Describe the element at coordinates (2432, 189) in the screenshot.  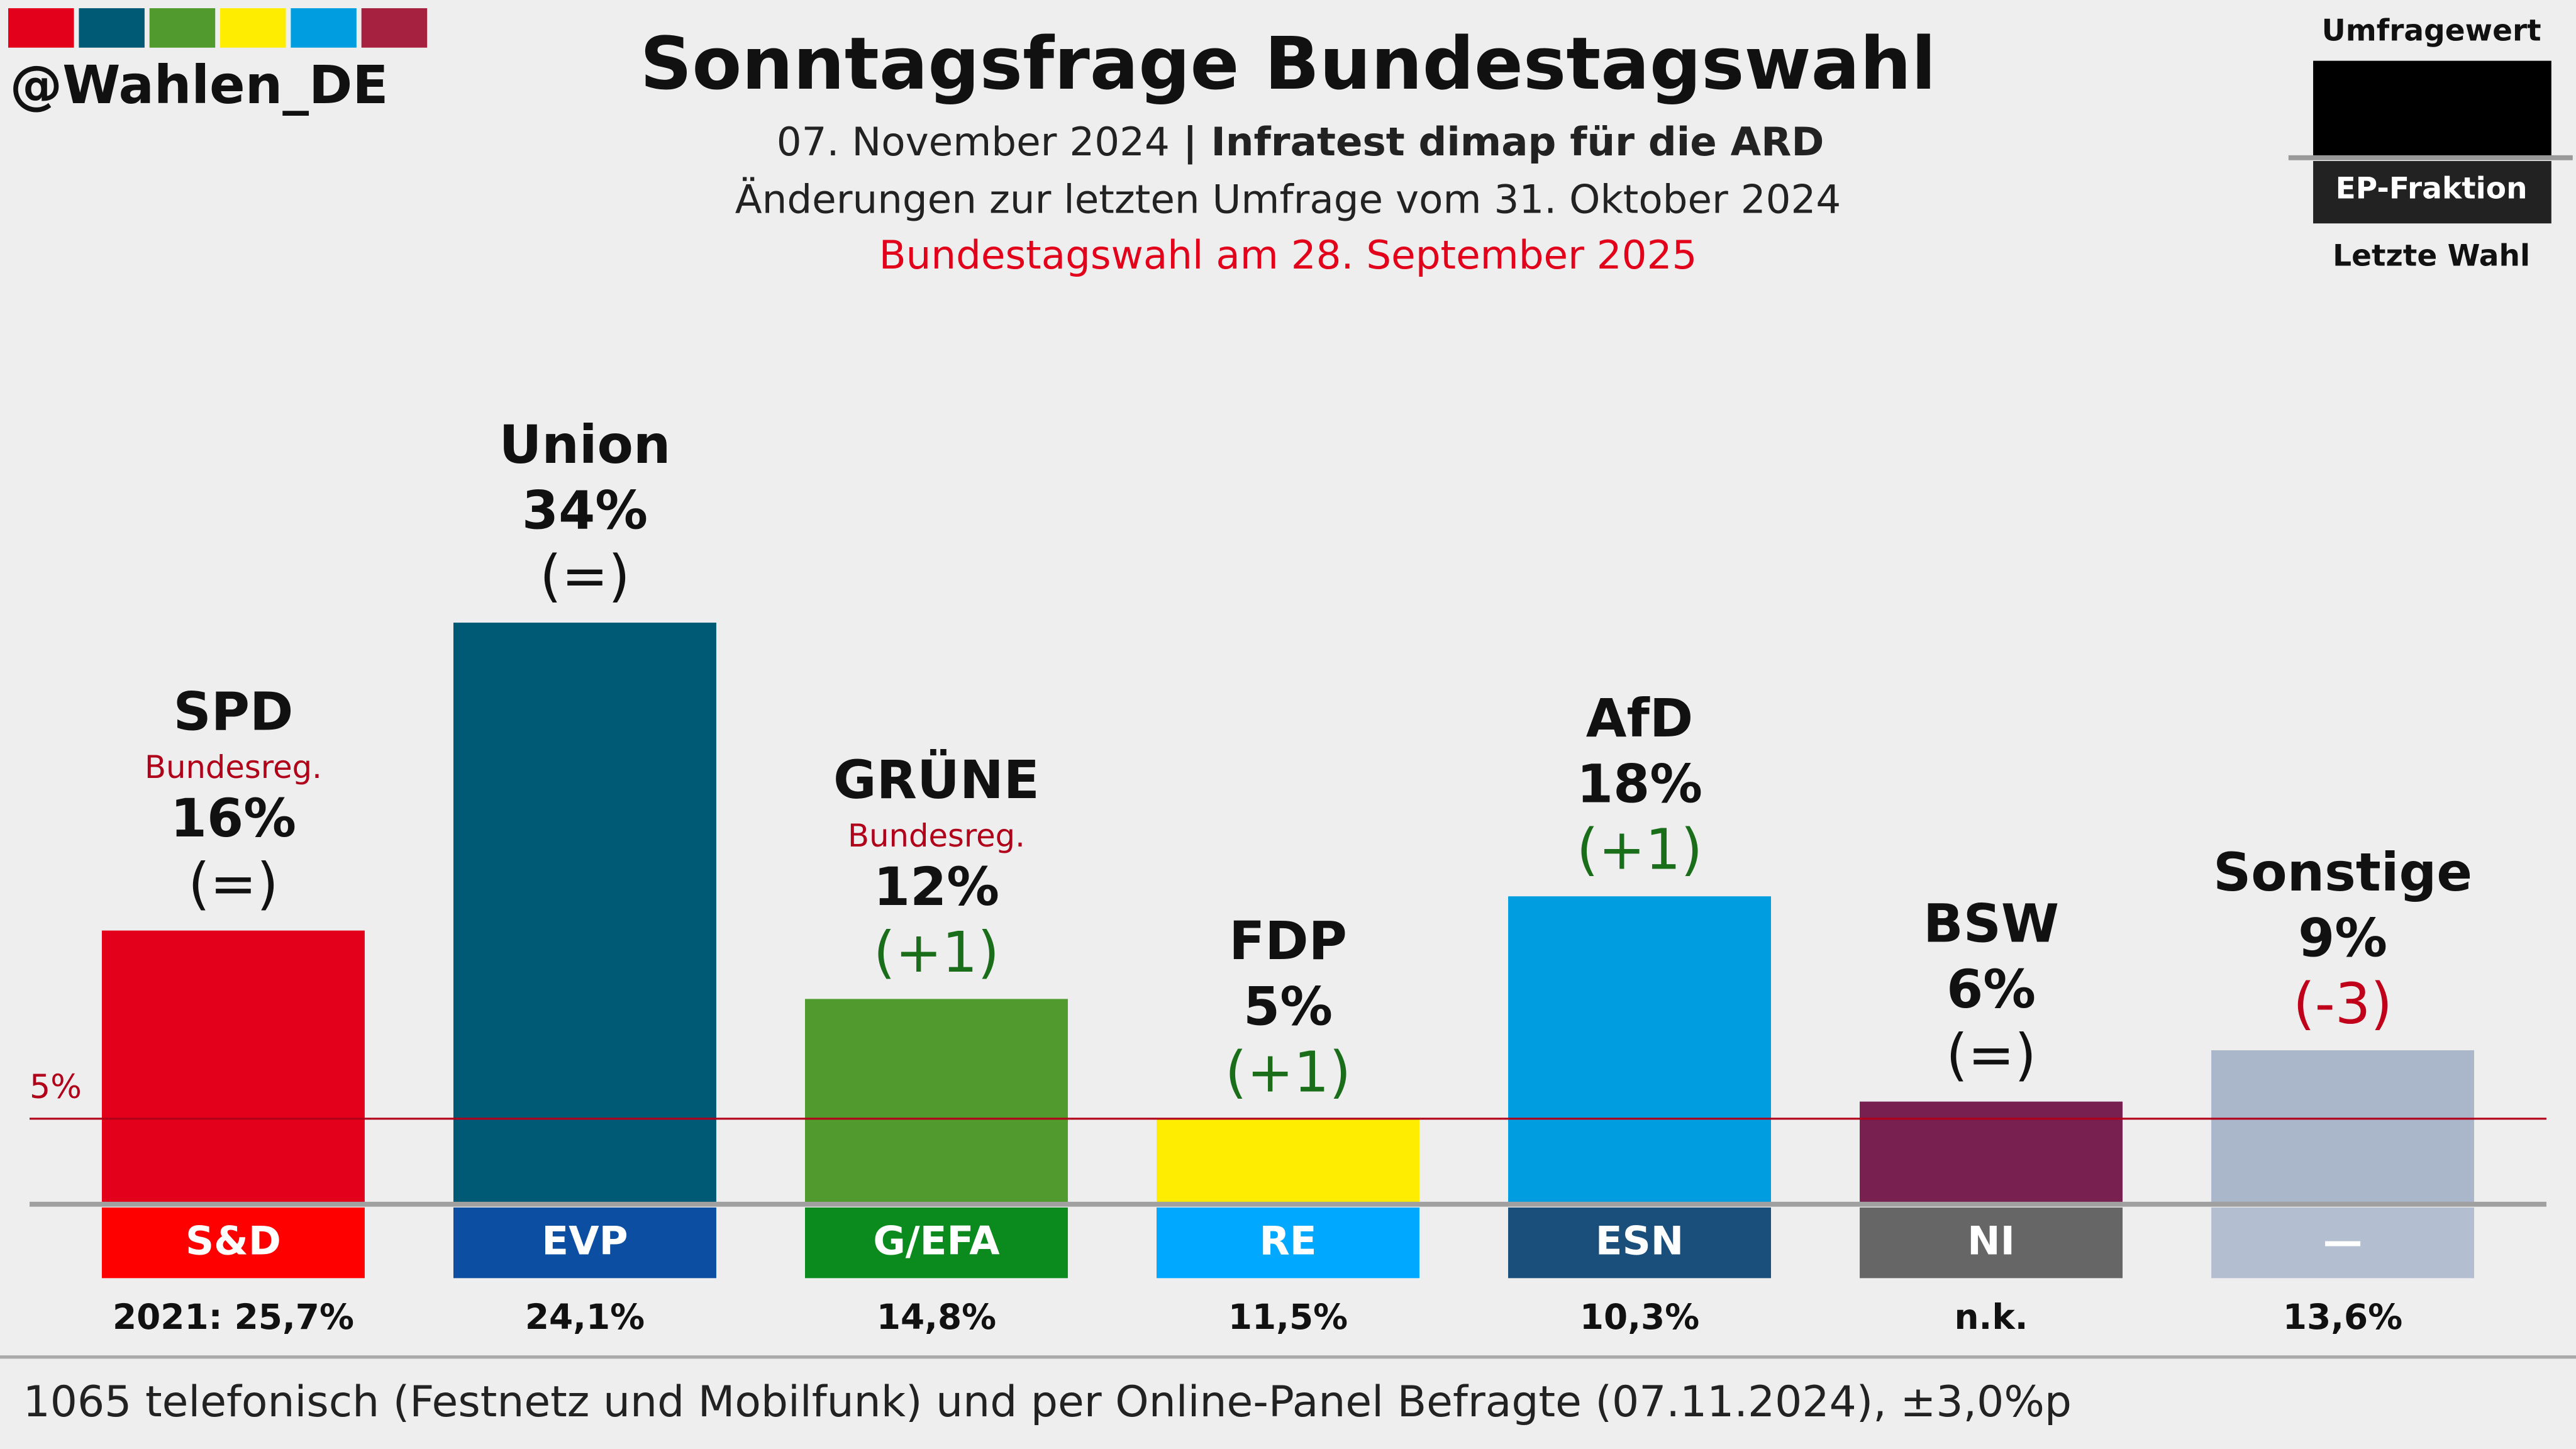
I see `legend-group: EP-Fraktion` at that location.